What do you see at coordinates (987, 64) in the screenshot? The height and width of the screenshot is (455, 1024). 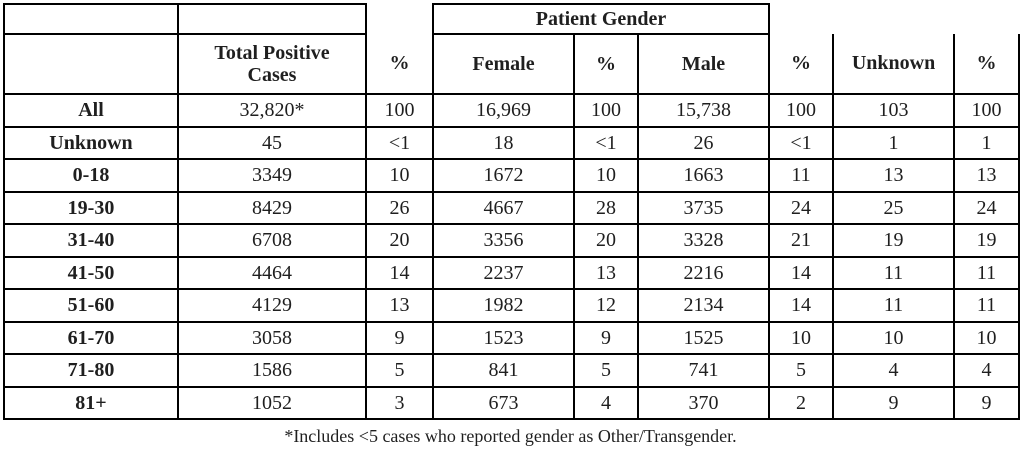 I see `col-header-unknown-pct: %` at bounding box center [987, 64].